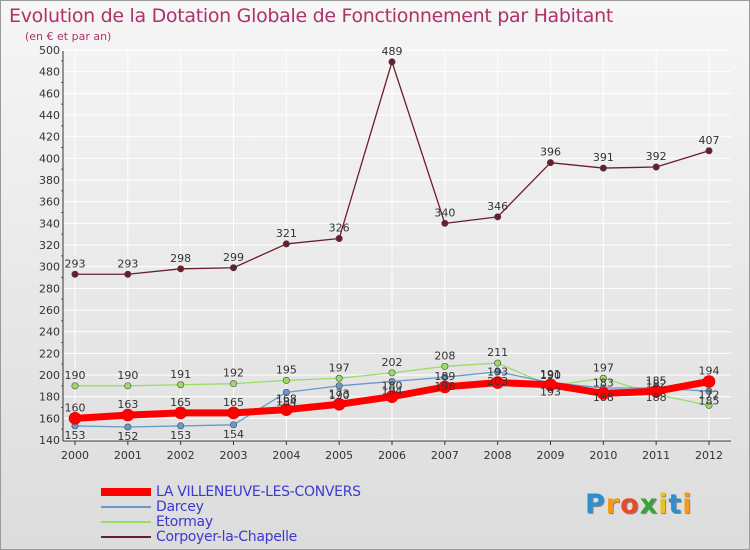 The width and height of the screenshot is (750, 550). What do you see at coordinates (180, 258) in the screenshot?
I see `data-label: 298` at bounding box center [180, 258].